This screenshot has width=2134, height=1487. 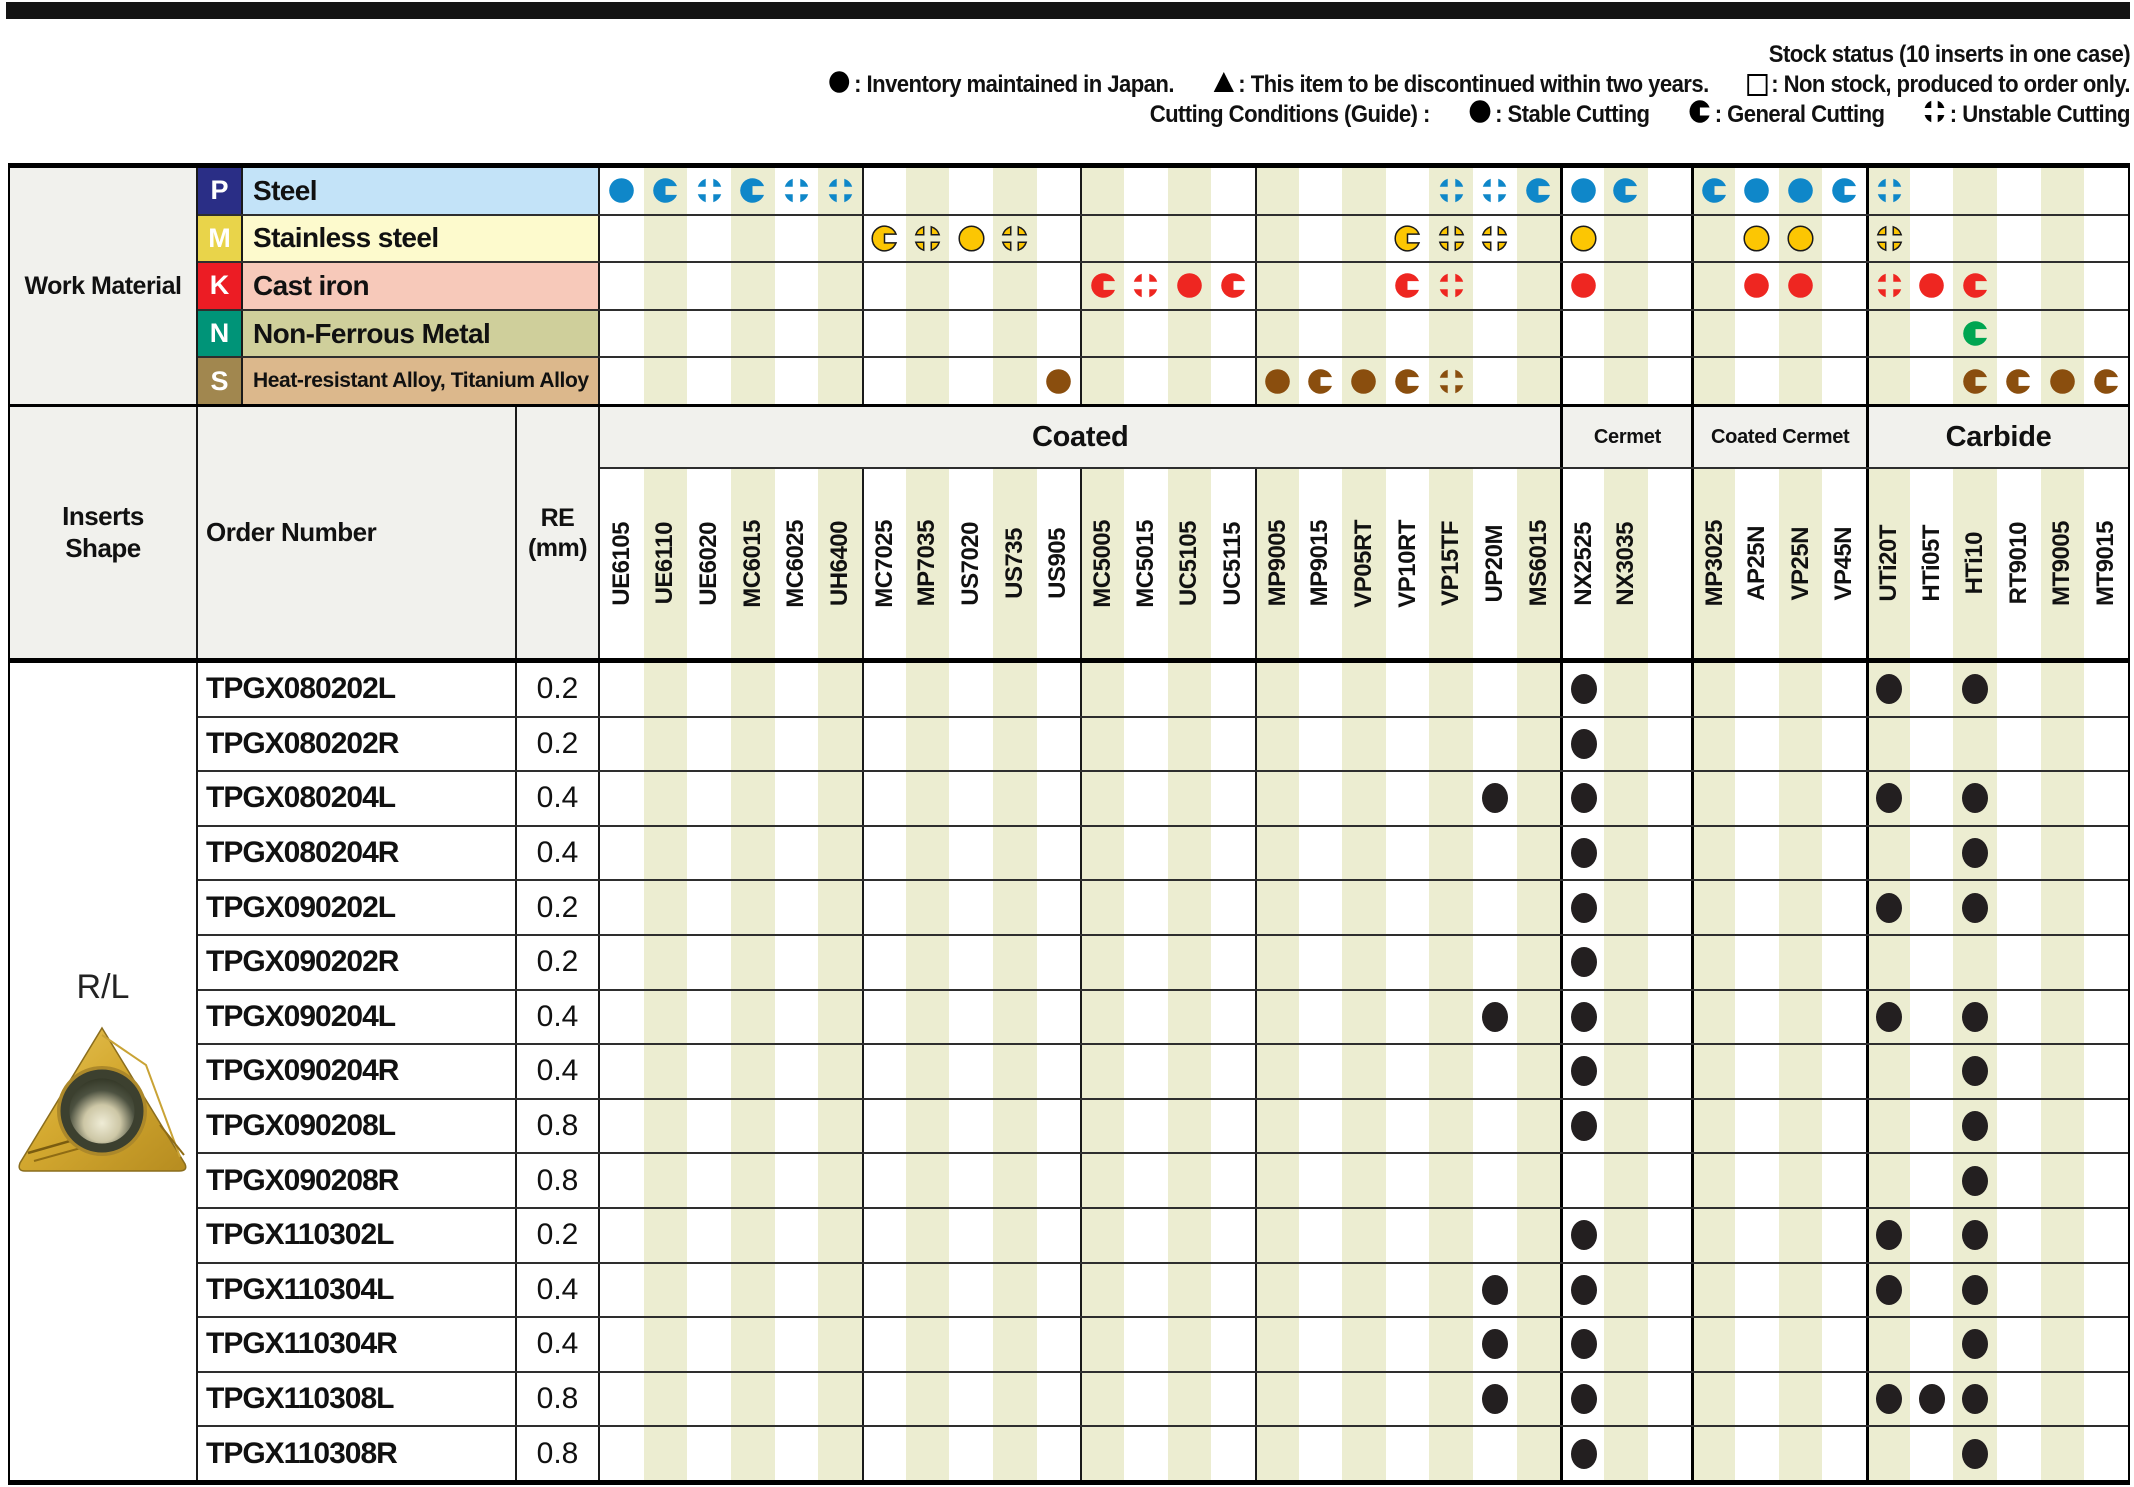 I want to click on grade-header-NX2525: NX2525, so click(x=1582, y=563).